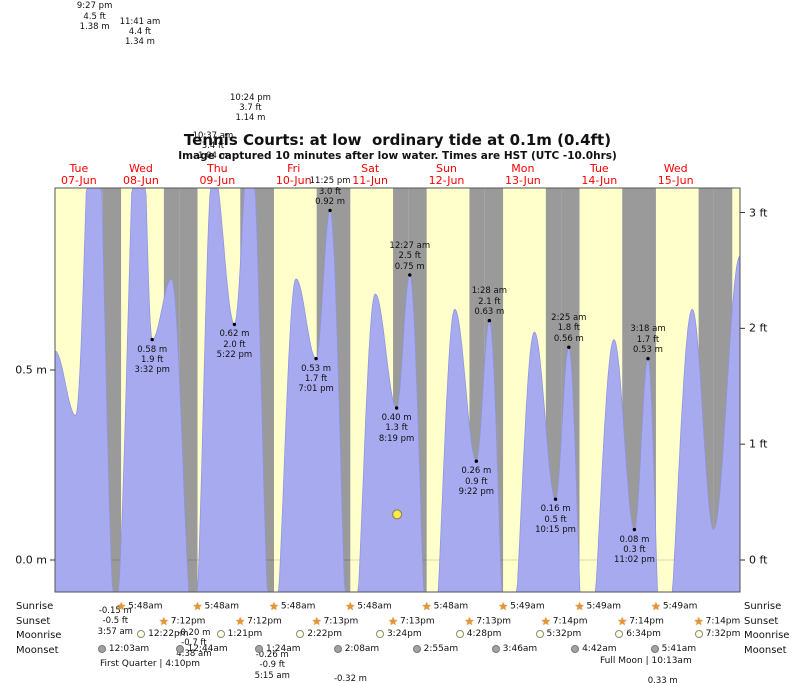 The image size is (793, 683). Describe the element at coordinates (31, 560) in the screenshot. I see `y-axis-left-label: 0.0 m` at that location.